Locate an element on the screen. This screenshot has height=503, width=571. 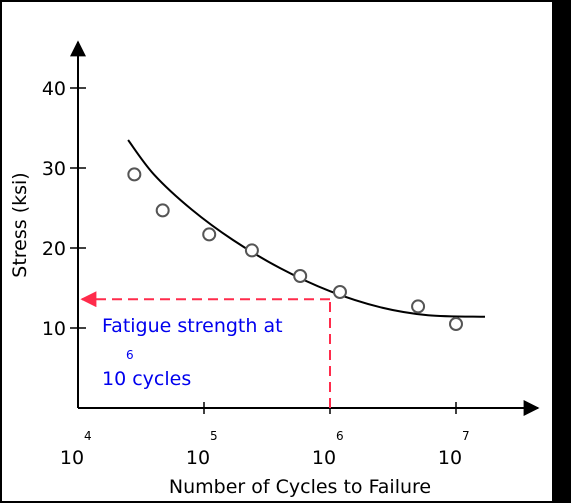
x-tick-base-1e7: 10 is located at coordinates (450, 458).